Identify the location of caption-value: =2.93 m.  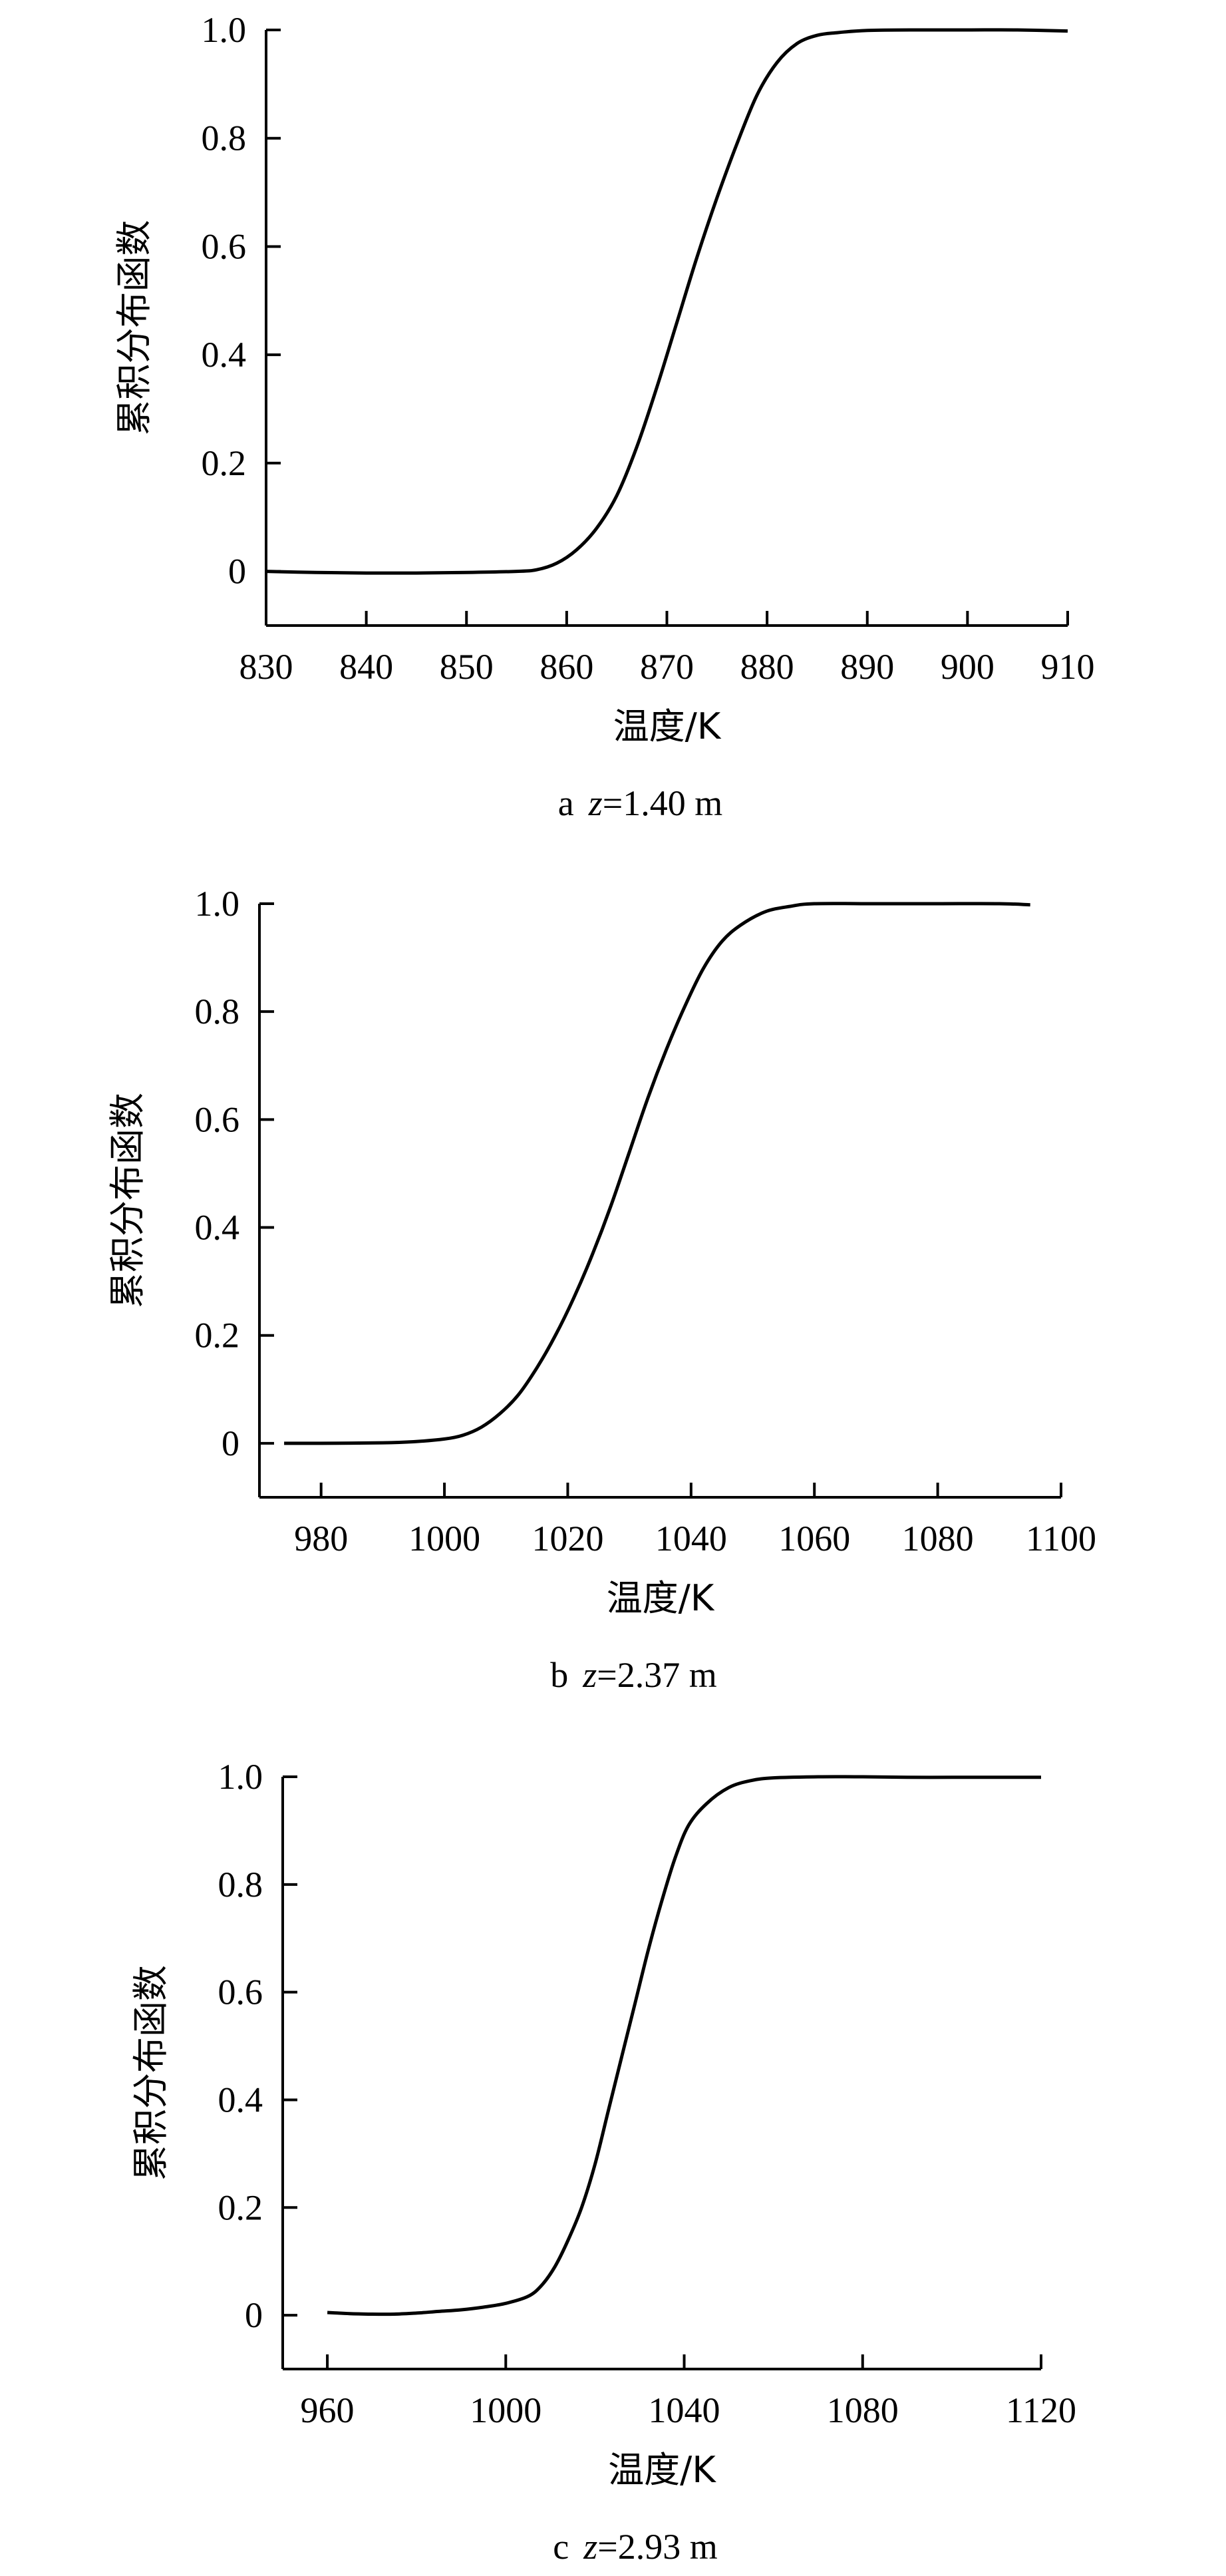
(657, 2547).